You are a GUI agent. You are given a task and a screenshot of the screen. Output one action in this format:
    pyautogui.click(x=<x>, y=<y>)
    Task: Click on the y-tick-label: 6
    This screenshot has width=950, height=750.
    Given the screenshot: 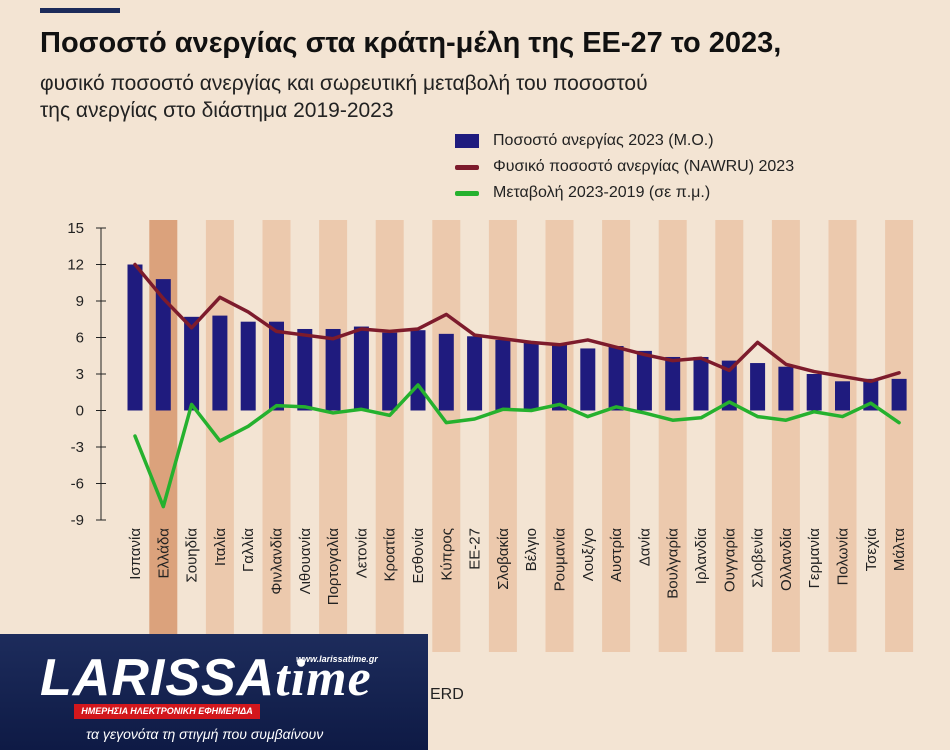 What is the action you would take?
    pyautogui.click(x=80, y=338)
    